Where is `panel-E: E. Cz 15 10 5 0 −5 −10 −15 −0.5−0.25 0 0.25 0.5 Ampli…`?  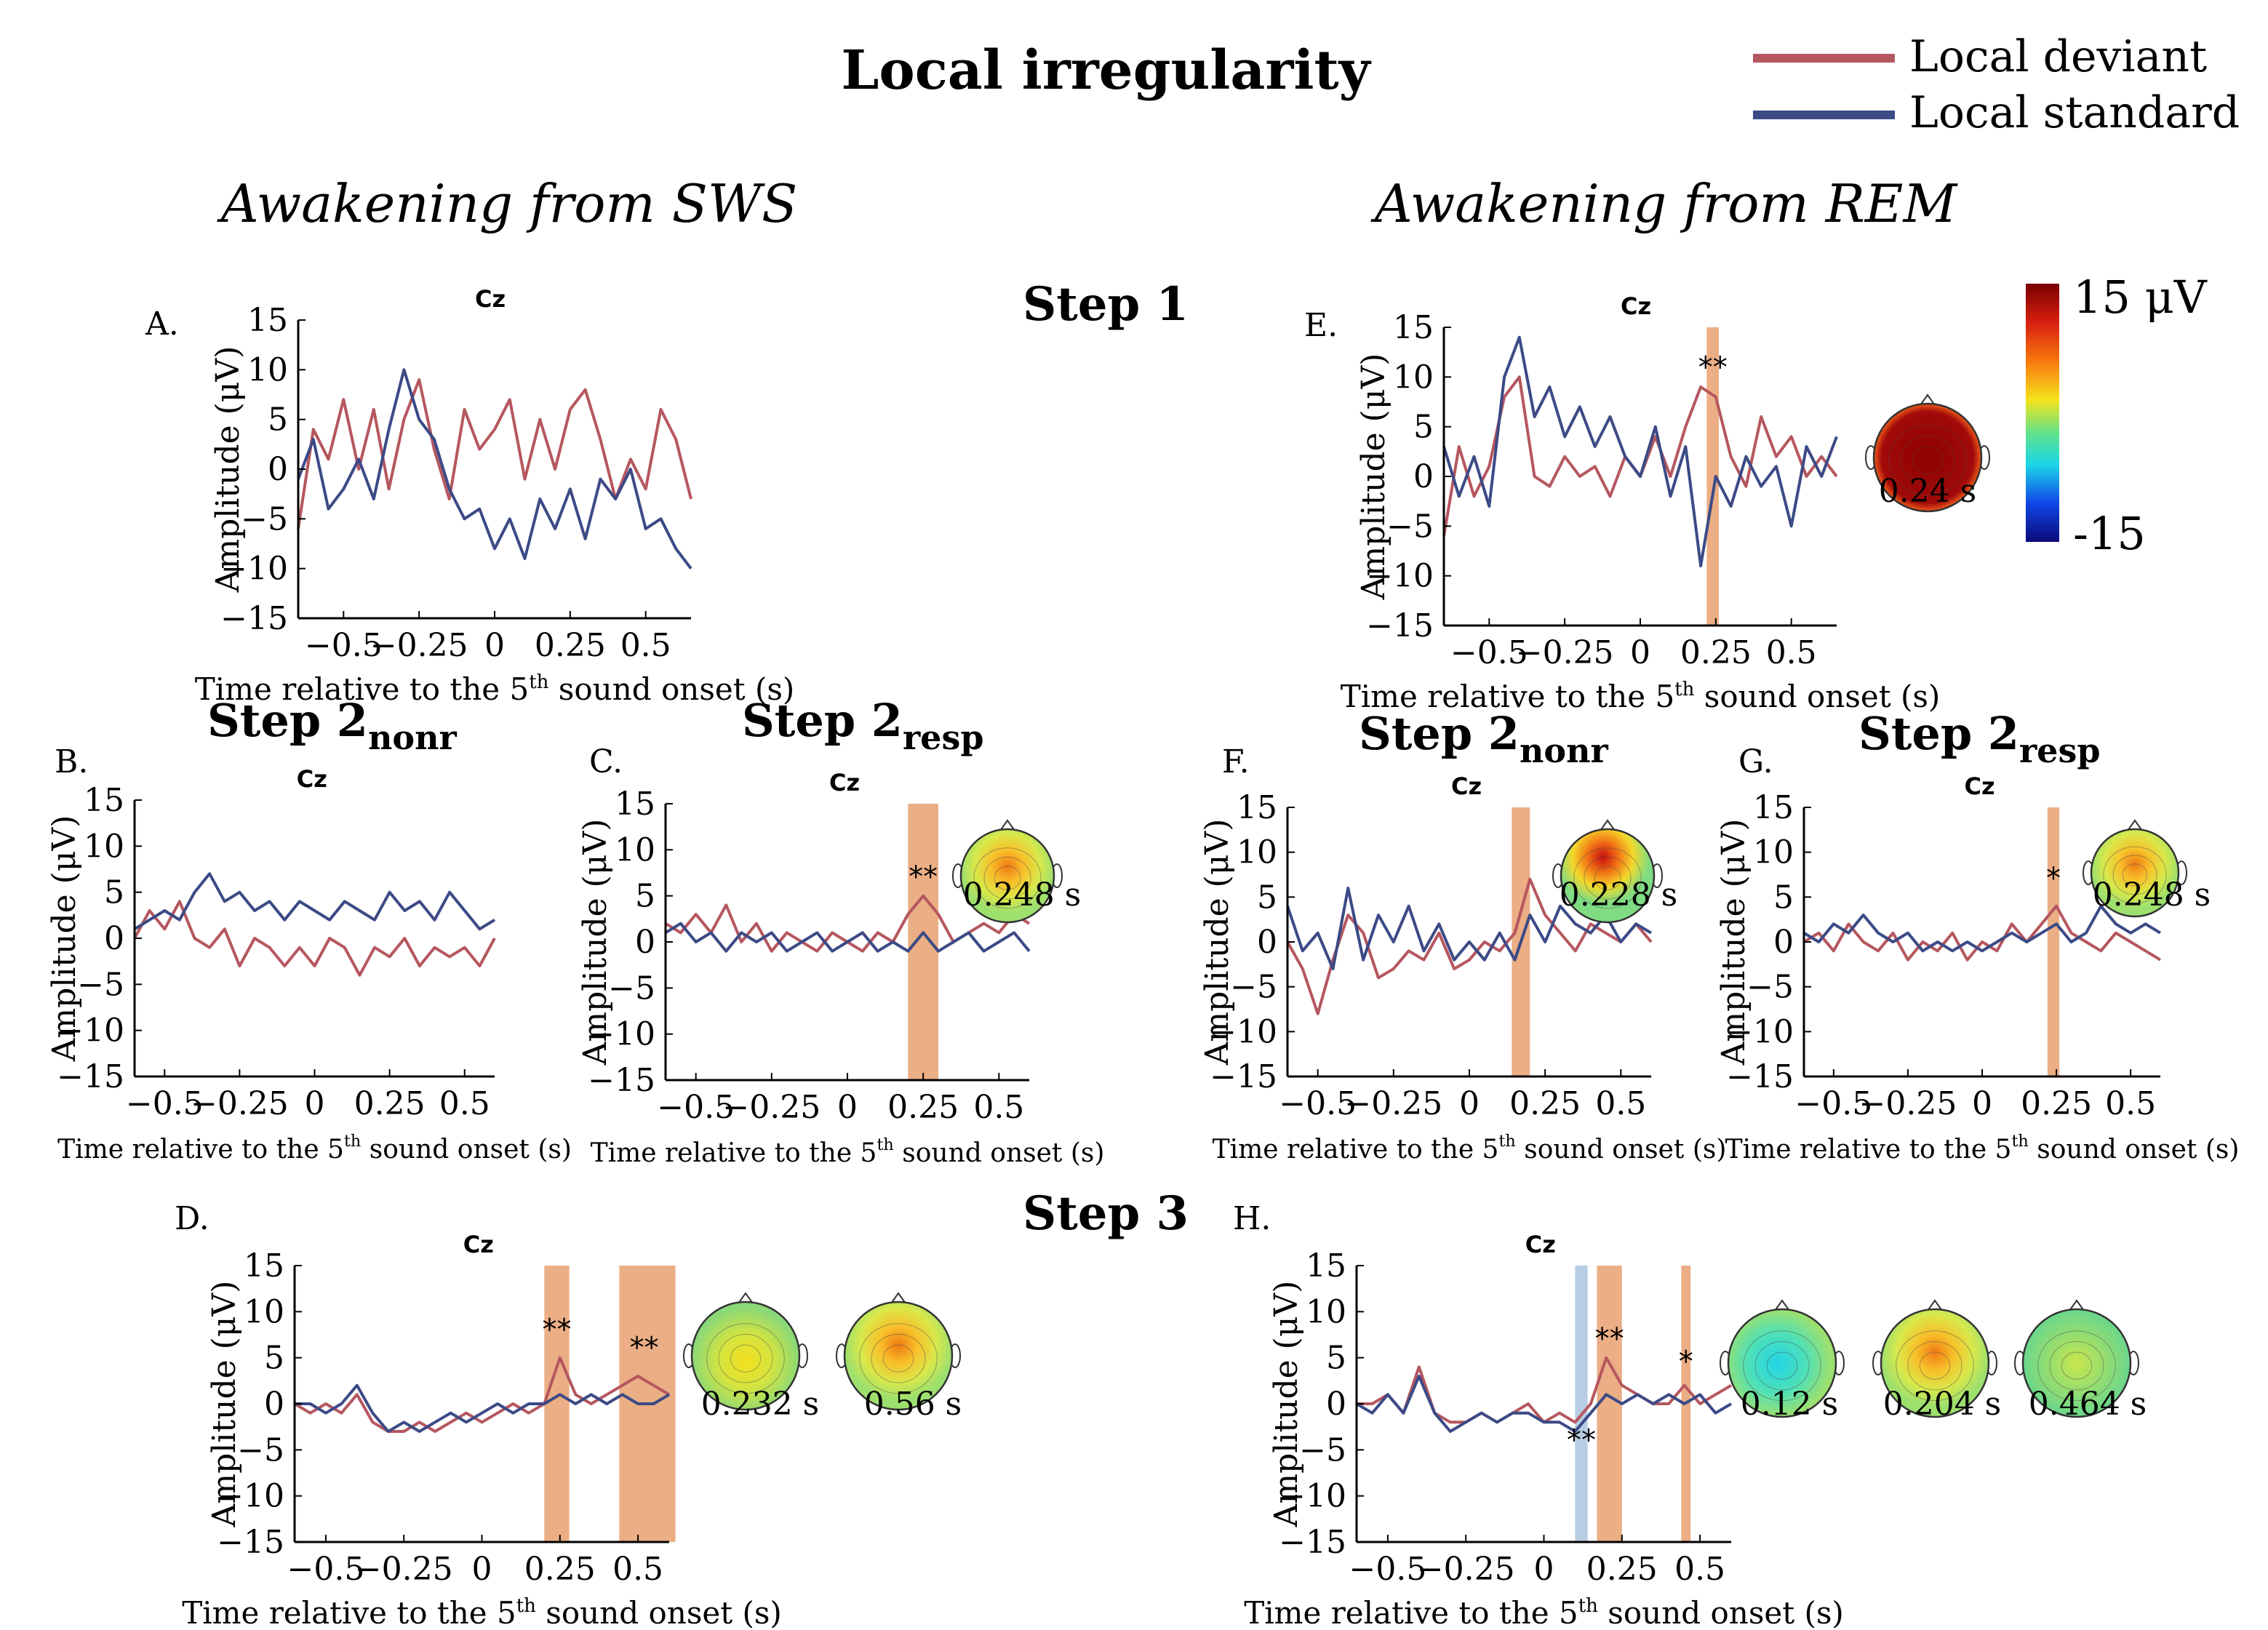
panel-E: E. Cz 15 10 5 0 −5 −10 −15 −0.5−0.25 0 0.25 0.5 Ampli… is located at coordinates (1647, 503).